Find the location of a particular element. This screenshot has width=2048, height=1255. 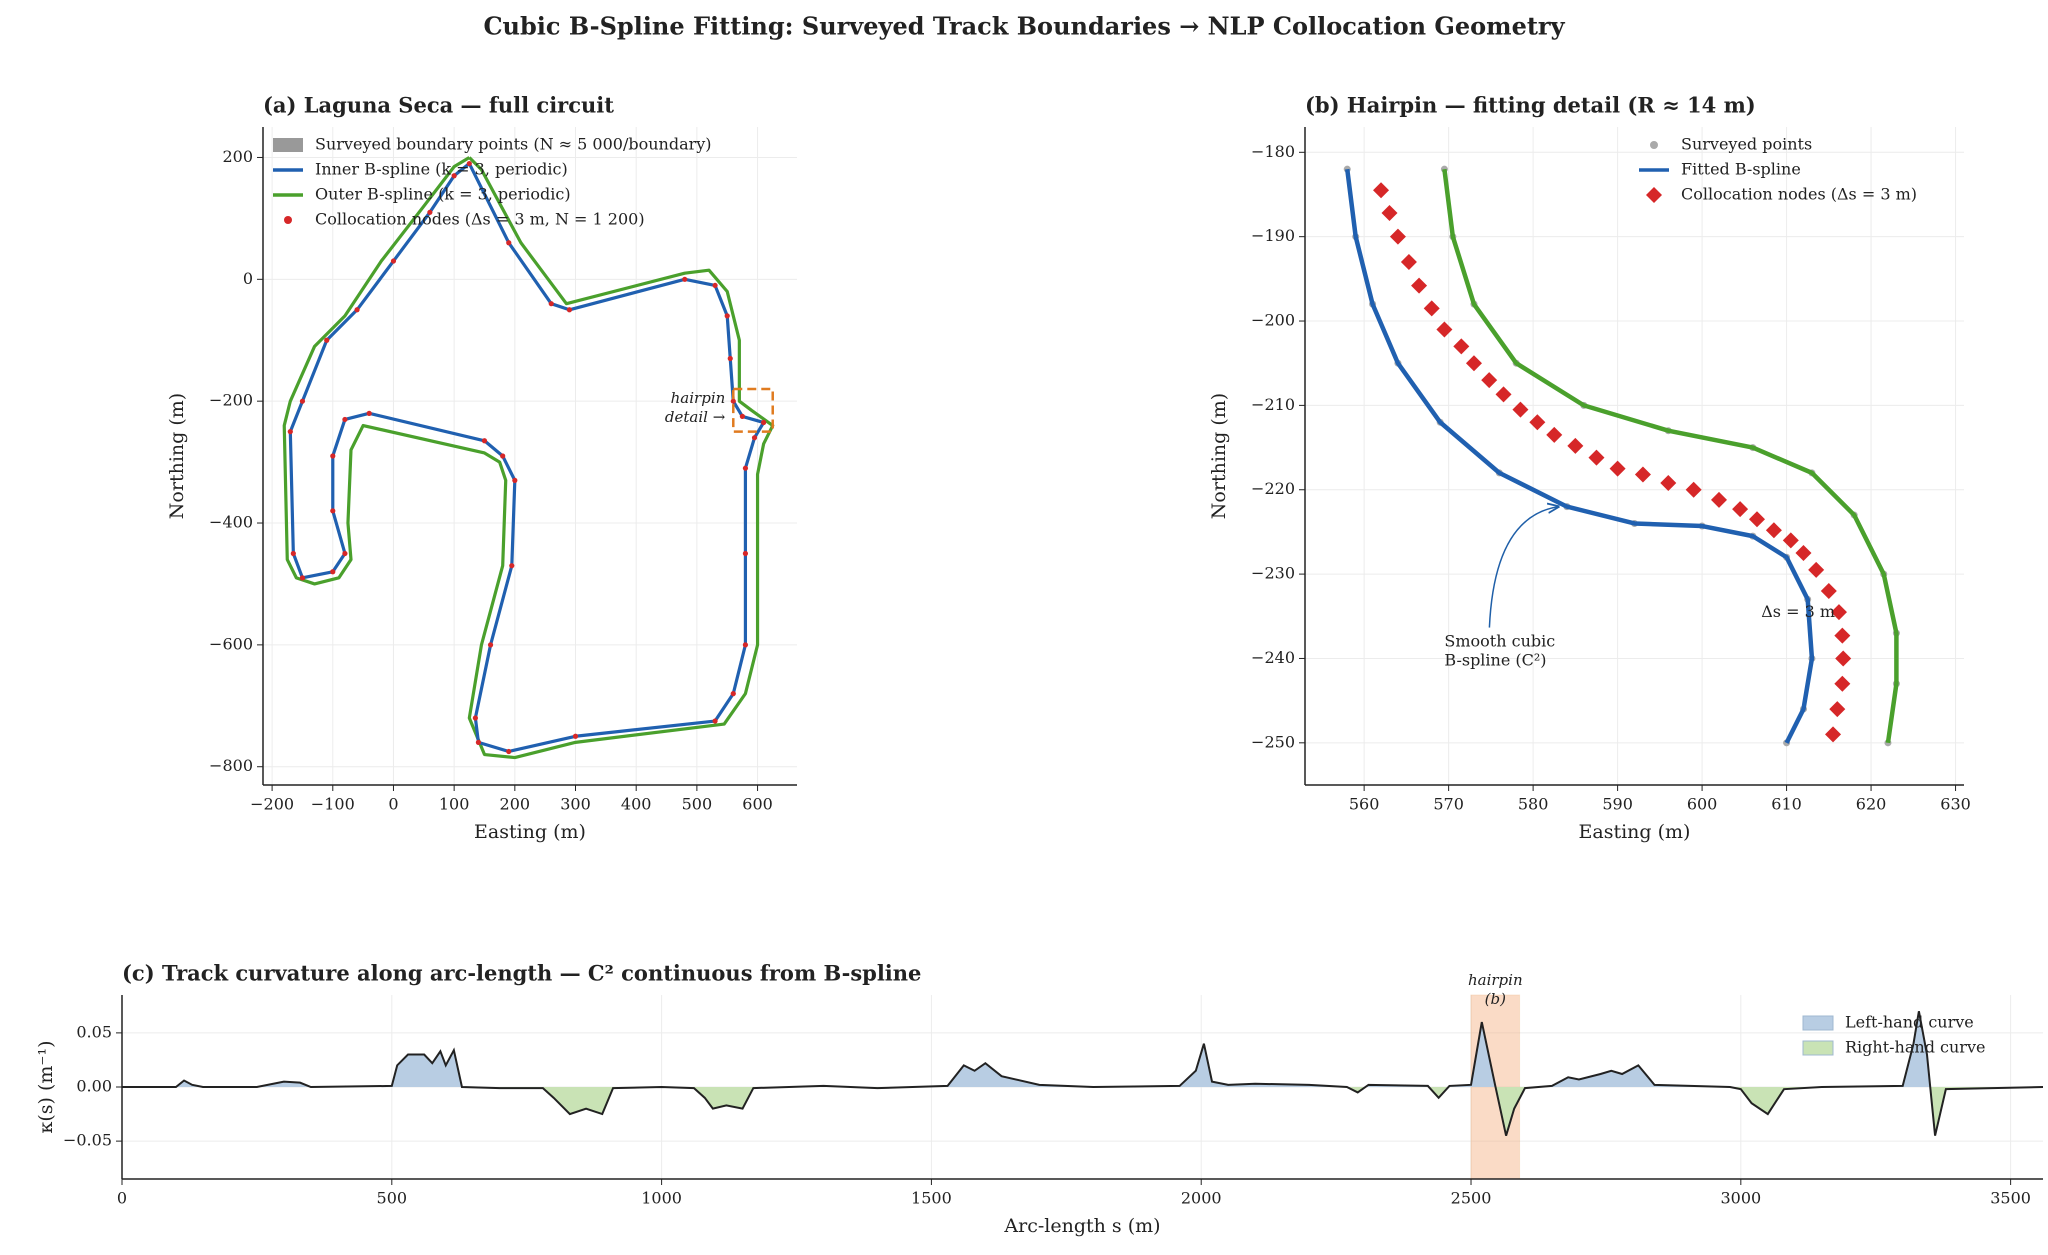

panel-title: (b) Hairpin — fitting detail (R ≈ 14 m) is located at coordinates (1530, 105).